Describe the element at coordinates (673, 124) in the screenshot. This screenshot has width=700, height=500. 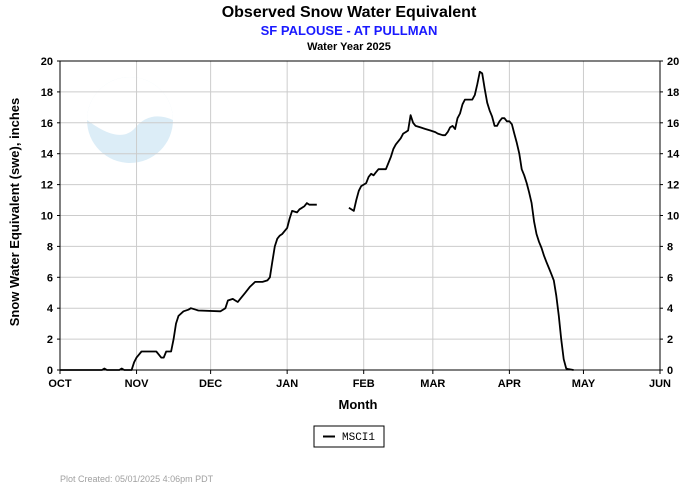
I see `y-tick-label-right: 16` at that location.